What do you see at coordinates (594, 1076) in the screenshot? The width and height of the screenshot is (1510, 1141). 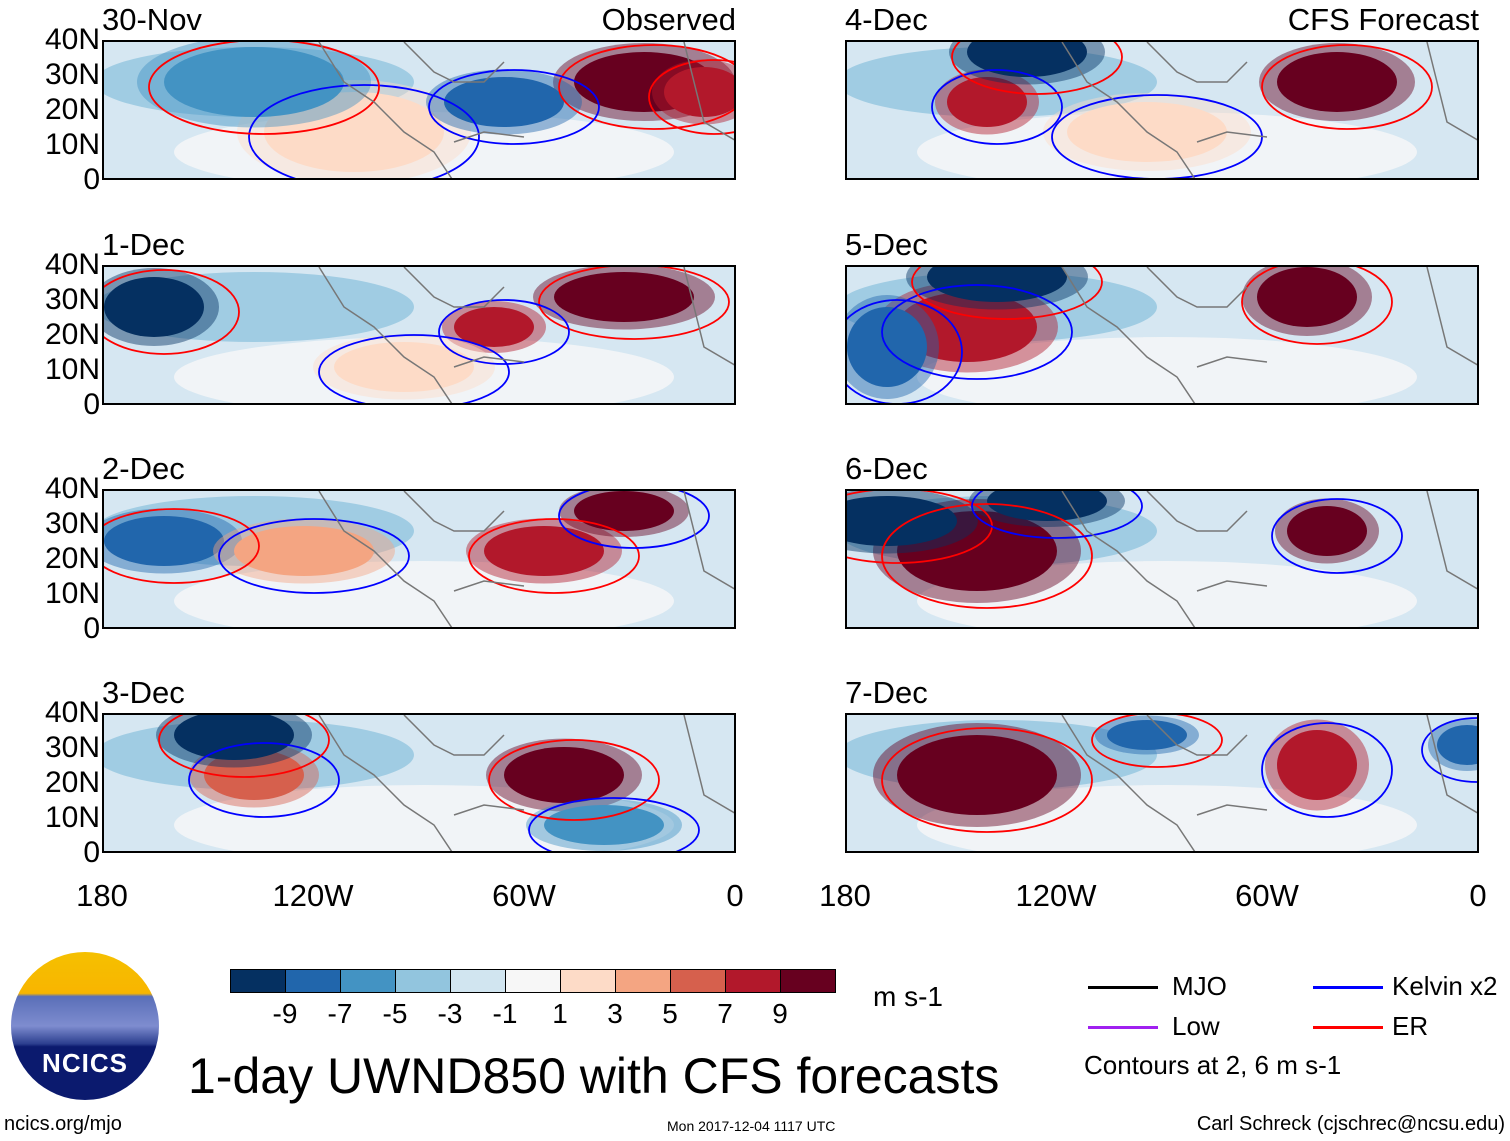 I see `figure-title: 1-day UWND850 with CFS forecasts` at bounding box center [594, 1076].